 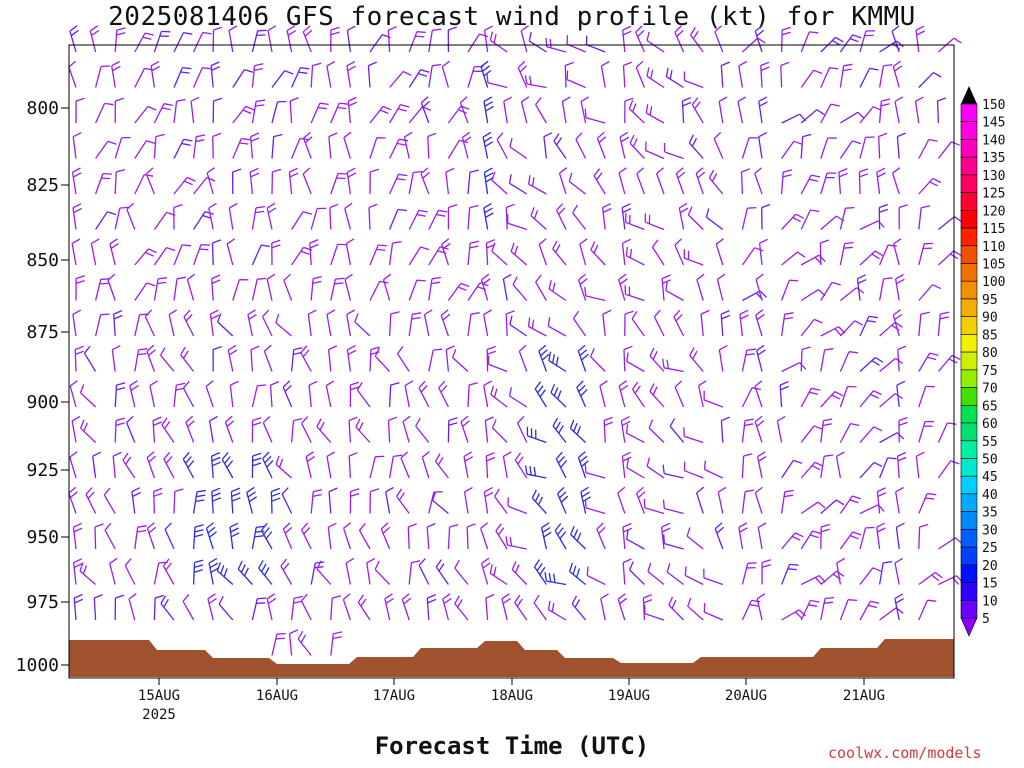 What do you see at coordinates (990, 442) in the screenshot?
I see `colorbar-label: 55` at bounding box center [990, 442].